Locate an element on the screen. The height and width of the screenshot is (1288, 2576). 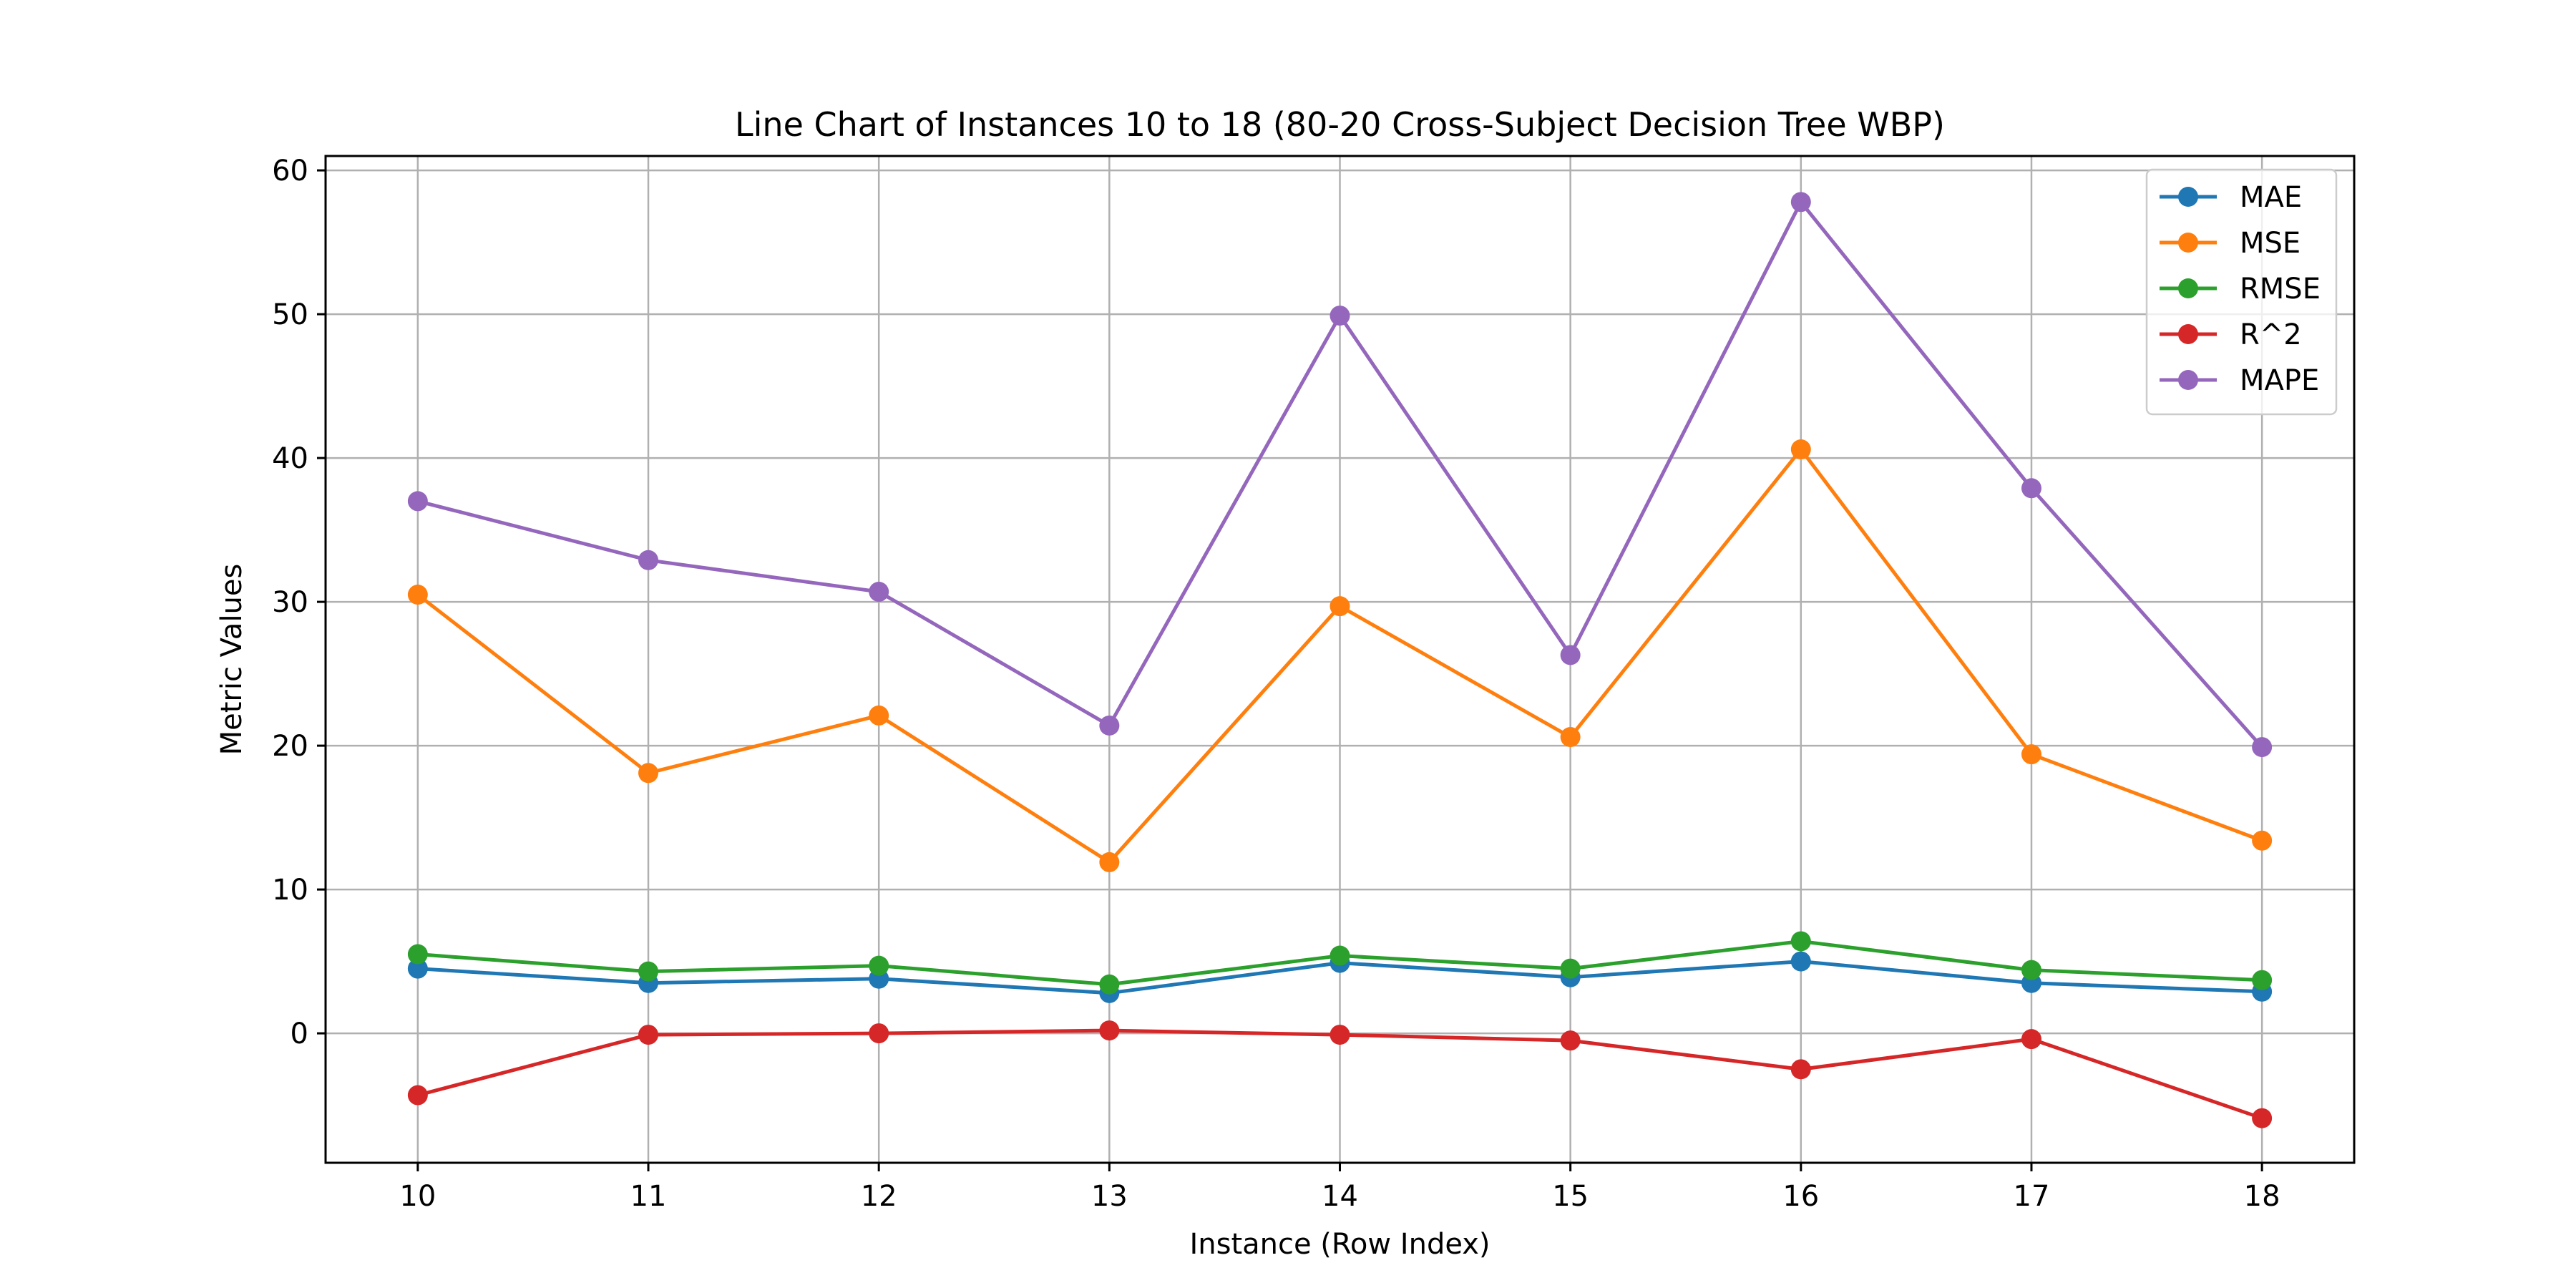
legend-item-mape: MAPE is located at coordinates (2239, 380).